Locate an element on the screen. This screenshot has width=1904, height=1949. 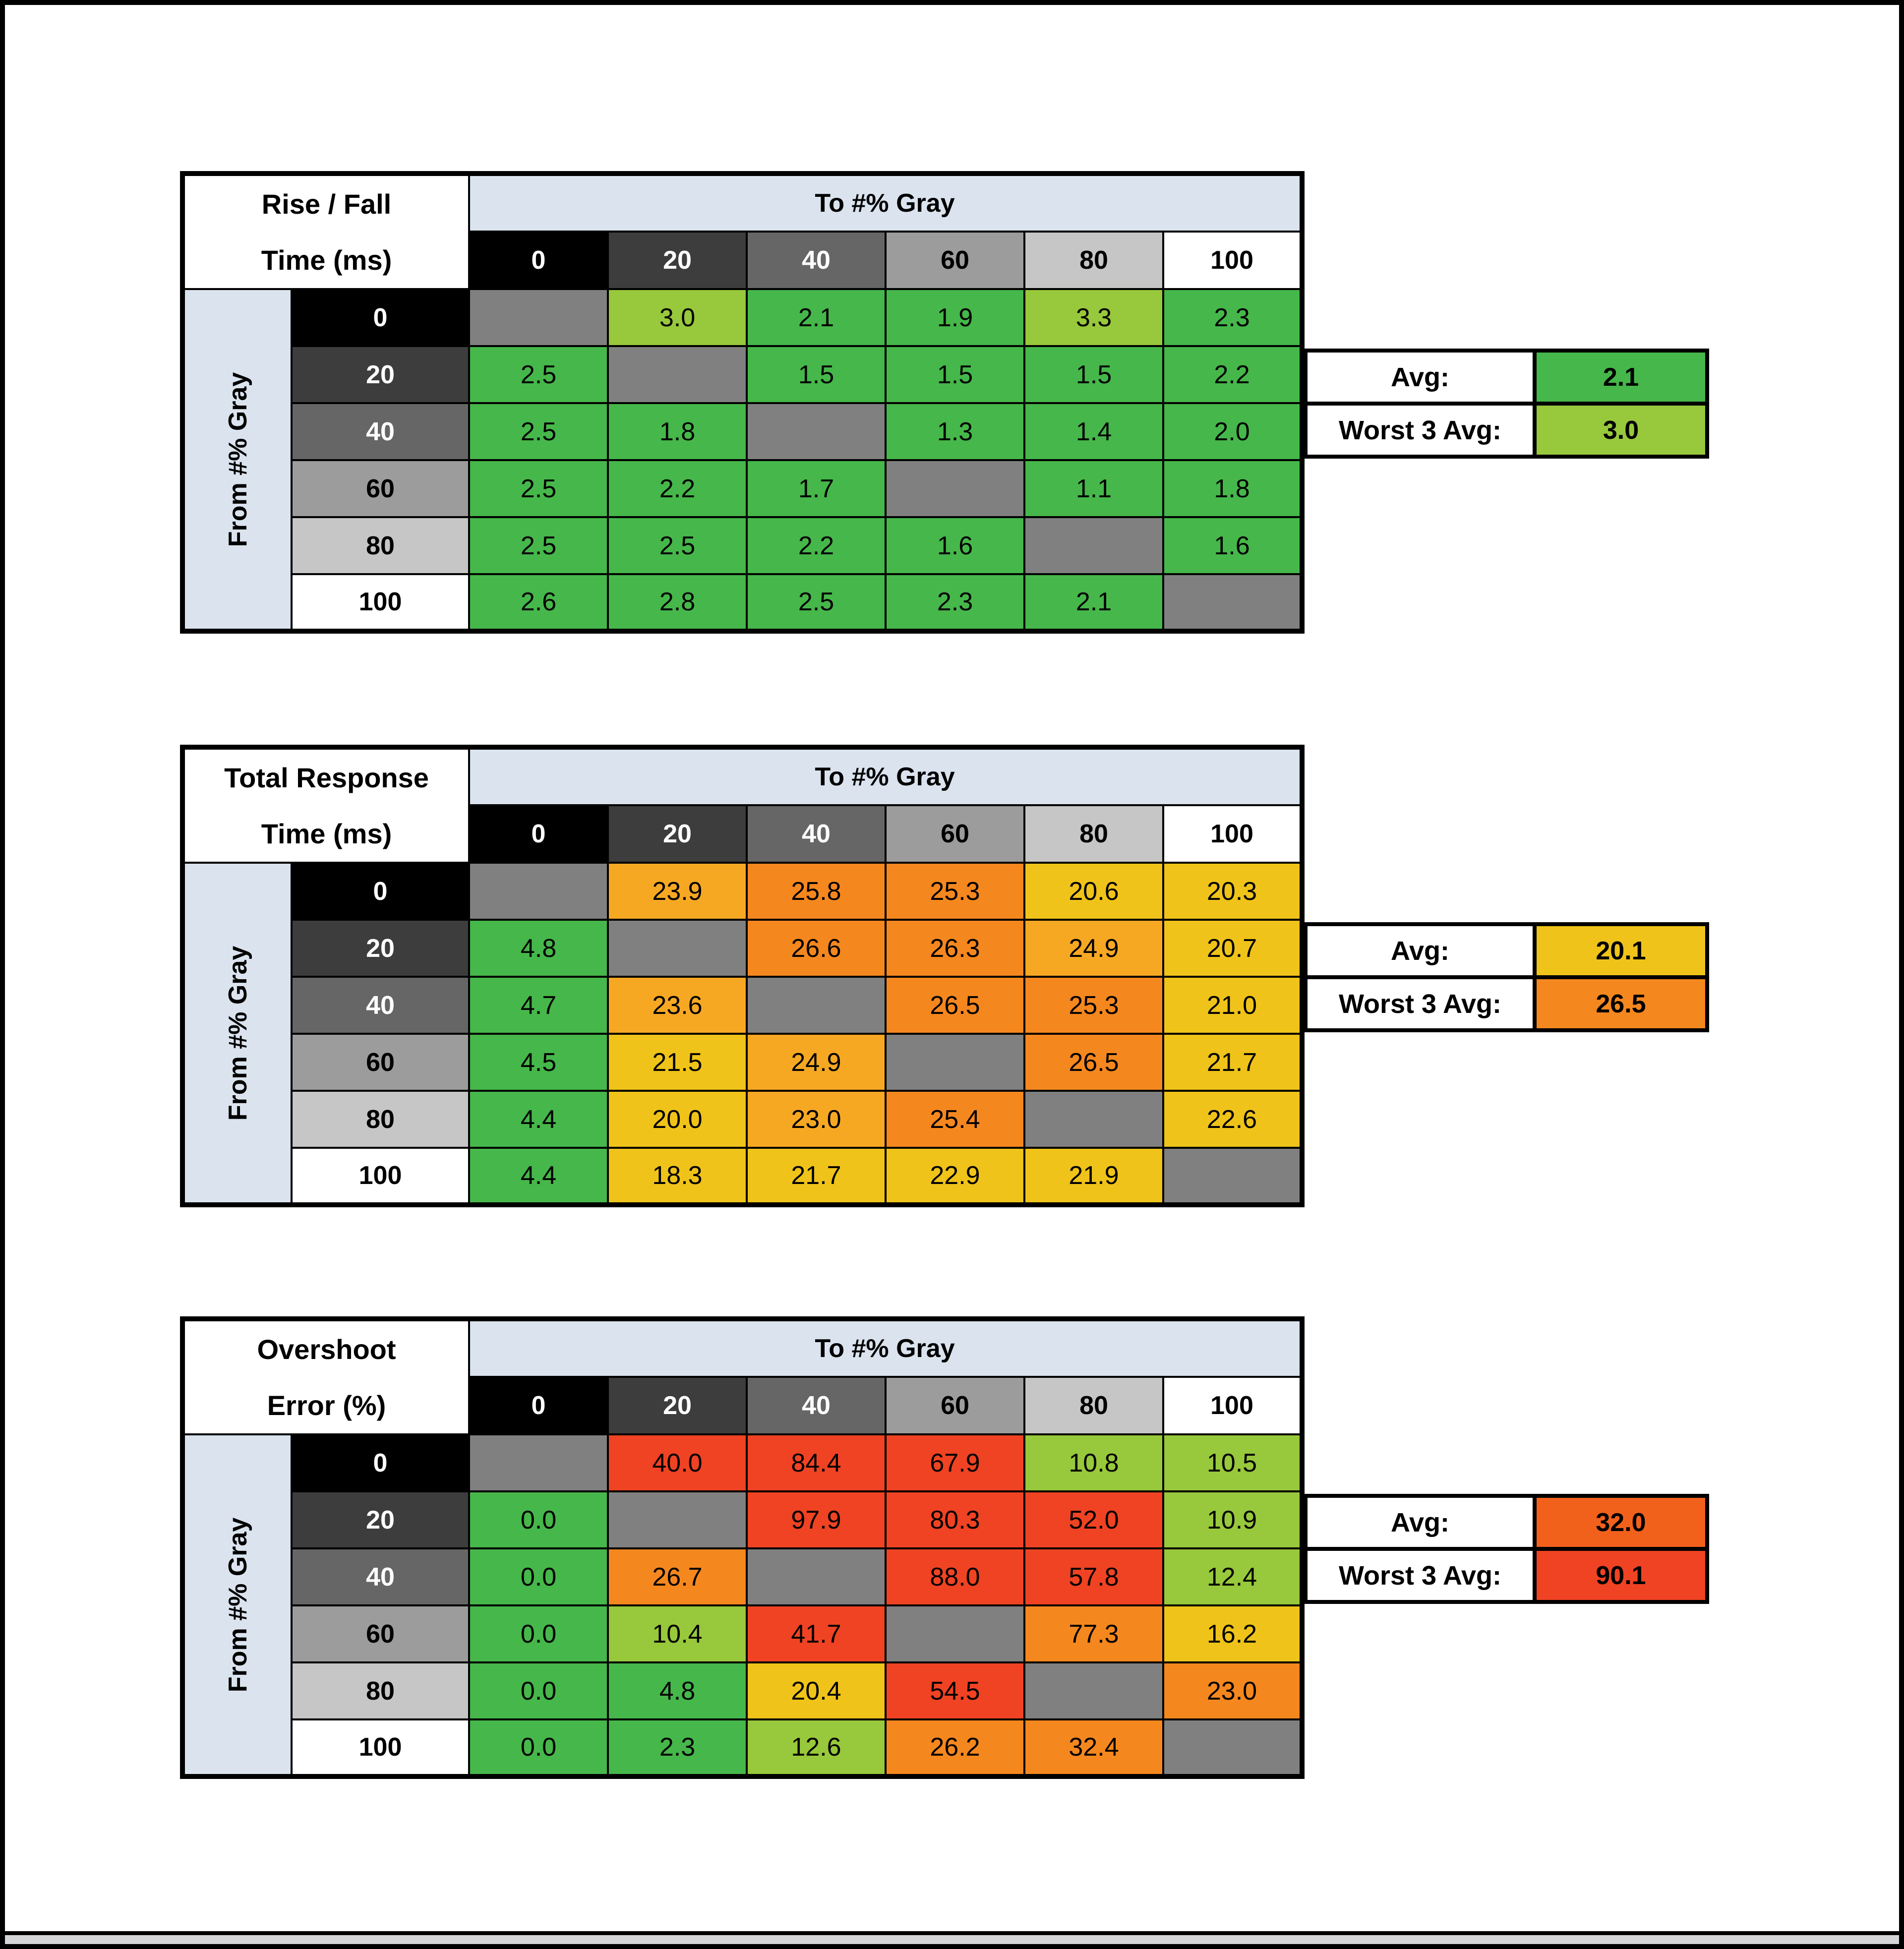
value-cell: 12.4 is located at coordinates (1232, 1576).